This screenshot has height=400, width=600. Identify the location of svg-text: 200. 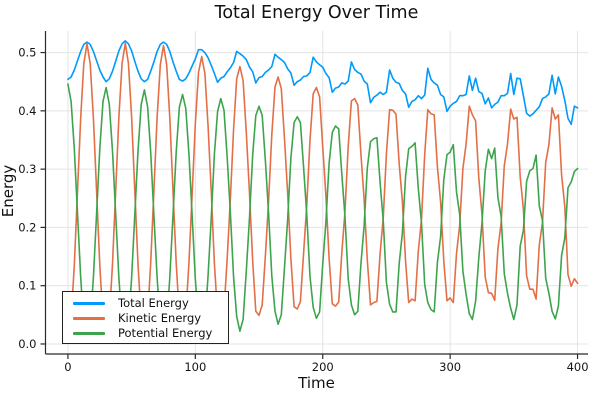
(323, 367).